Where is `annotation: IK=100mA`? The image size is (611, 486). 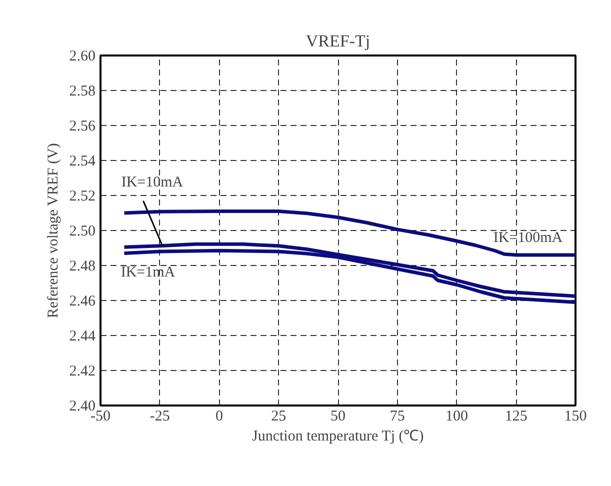 annotation: IK=100mA is located at coordinates (528, 238).